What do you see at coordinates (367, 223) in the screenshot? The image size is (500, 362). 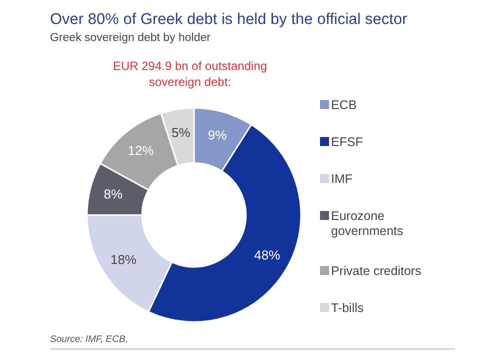 I see `legend-label: Eurozone governments` at bounding box center [367, 223].